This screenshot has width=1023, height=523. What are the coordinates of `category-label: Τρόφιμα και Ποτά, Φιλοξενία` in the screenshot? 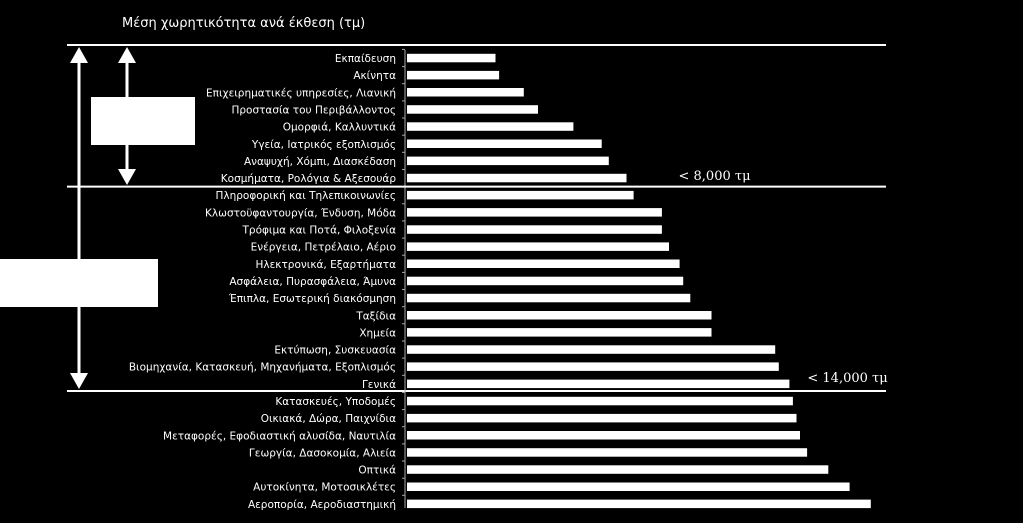 It's located at (319, 231).